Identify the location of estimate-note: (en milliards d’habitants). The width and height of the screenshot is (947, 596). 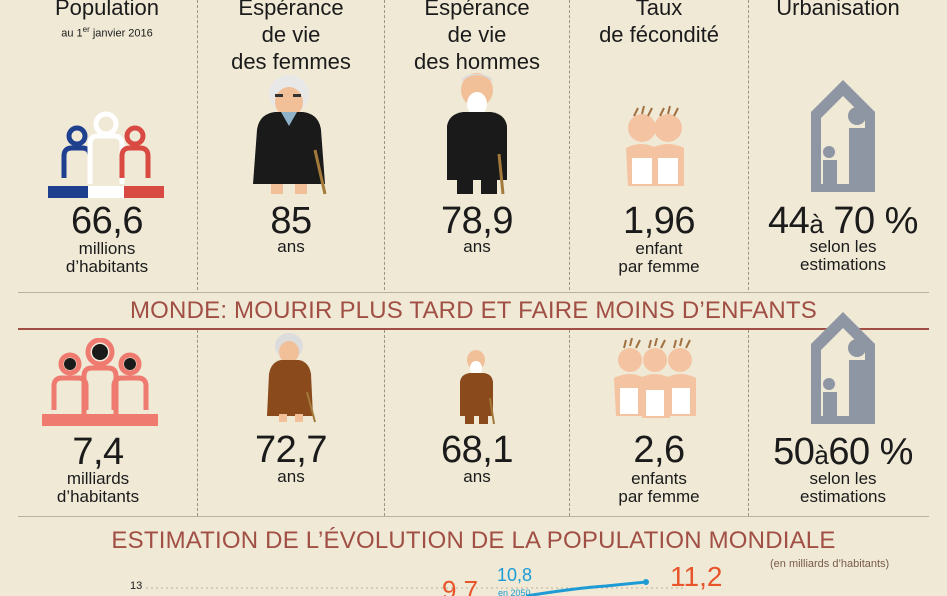
(830, 564).